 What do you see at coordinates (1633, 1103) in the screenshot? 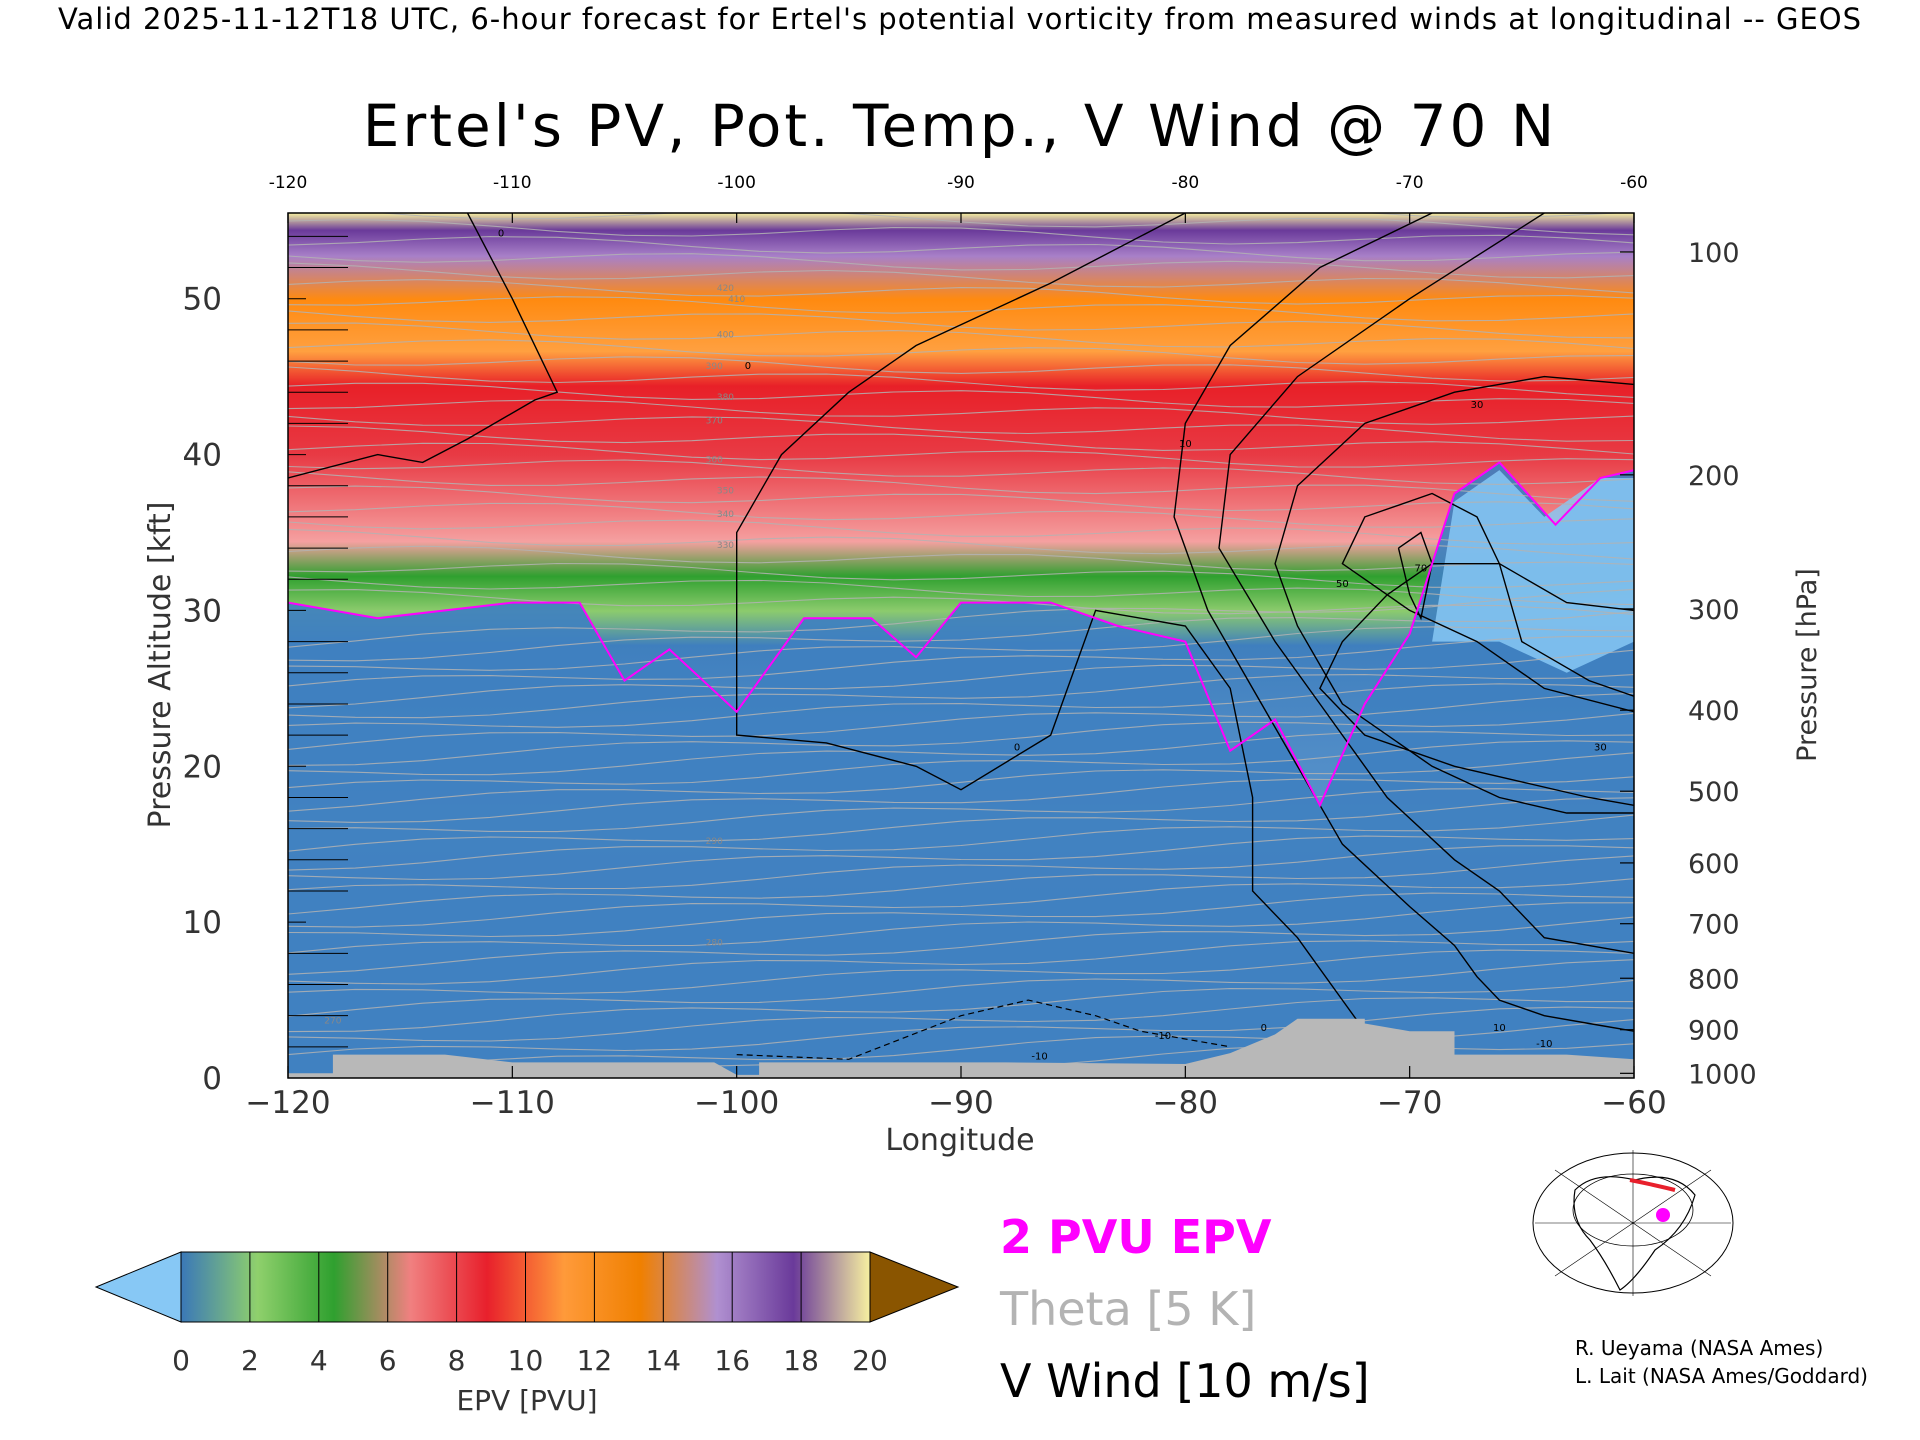
I see `x-tick-label: −60` at bounding box center [1633, 1103].